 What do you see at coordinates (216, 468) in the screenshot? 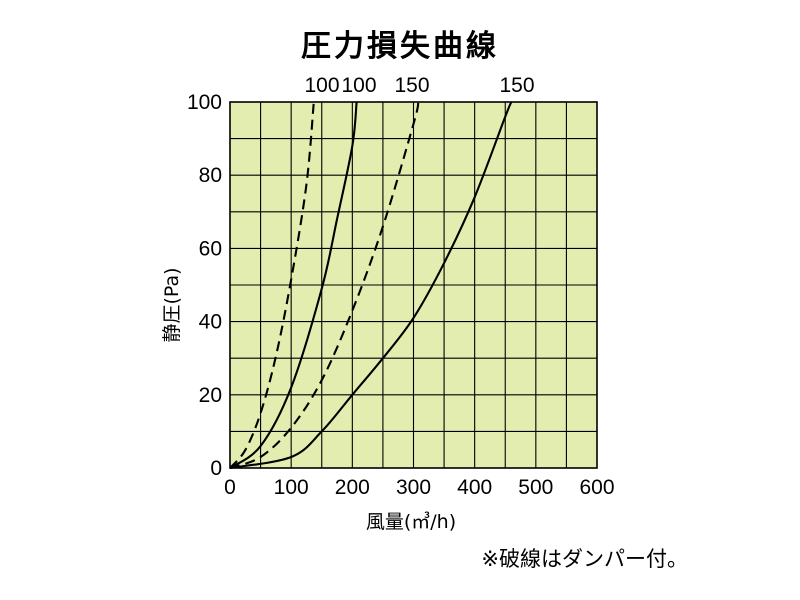
I see `y-tick-label: 0` at bounding box center [216, 468].